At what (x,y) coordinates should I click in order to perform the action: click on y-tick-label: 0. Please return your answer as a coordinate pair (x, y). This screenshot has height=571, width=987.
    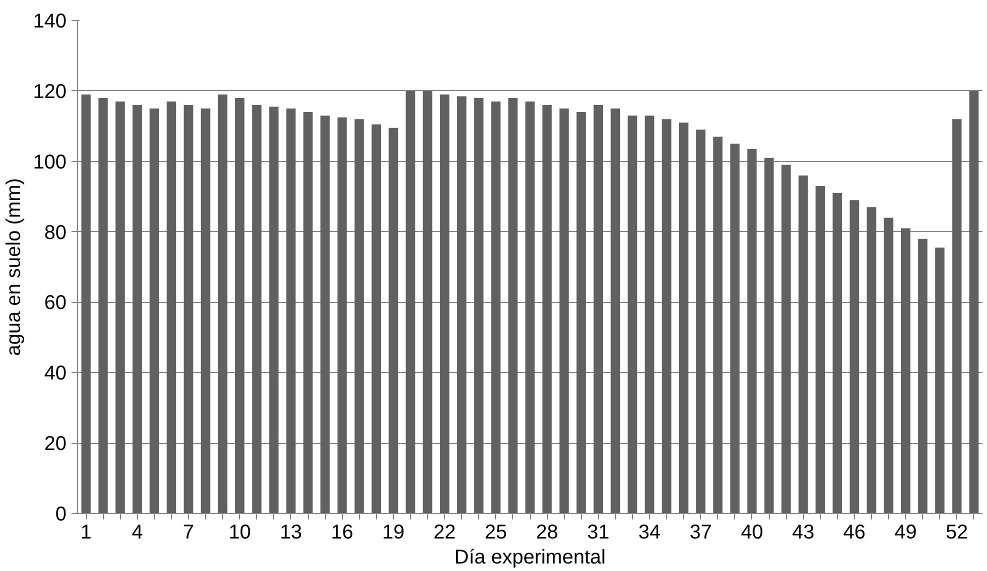
    Looking at the image, I should click on (60, 515).